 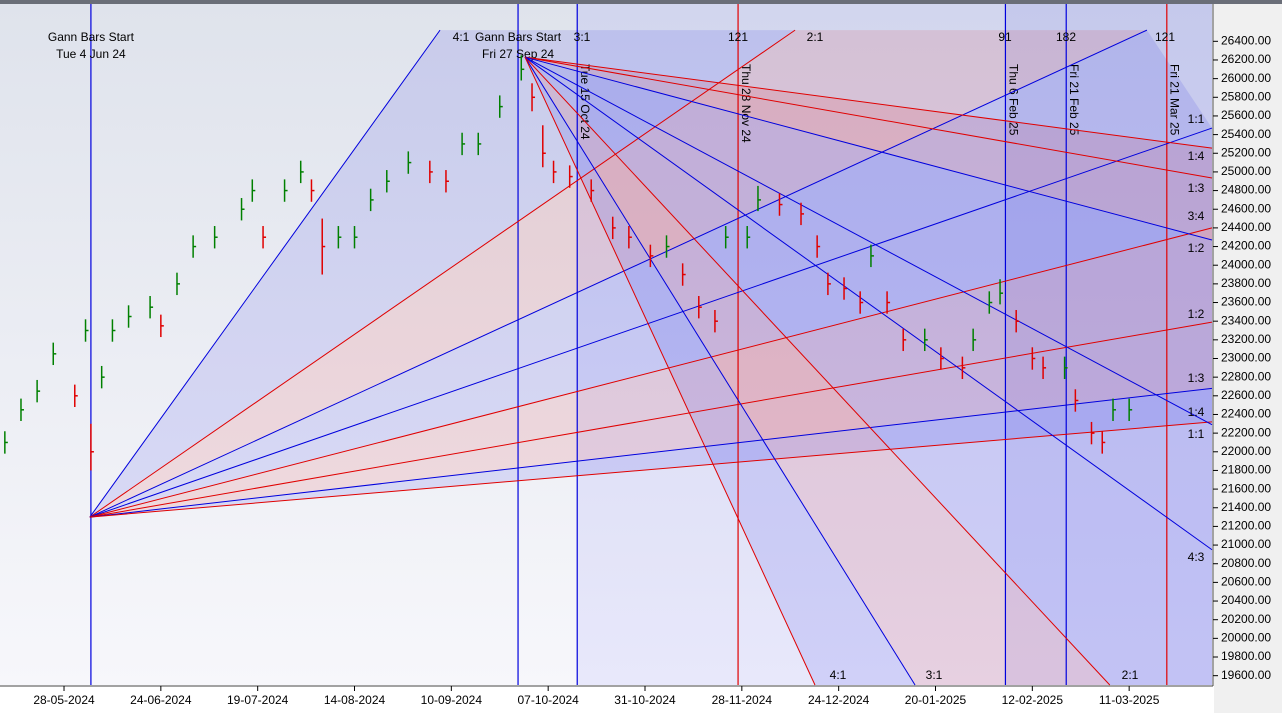 I want to click on y-tick-label: 24800.00, so click(x=1246, y=190).